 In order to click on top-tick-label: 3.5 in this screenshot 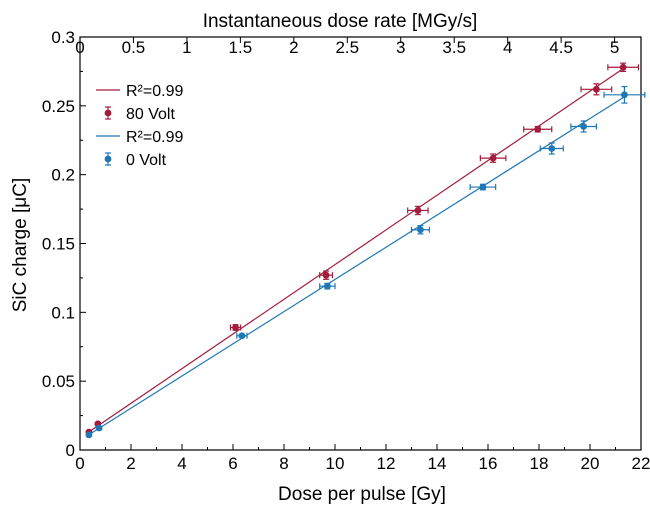, I will do `click(454, 47)`.